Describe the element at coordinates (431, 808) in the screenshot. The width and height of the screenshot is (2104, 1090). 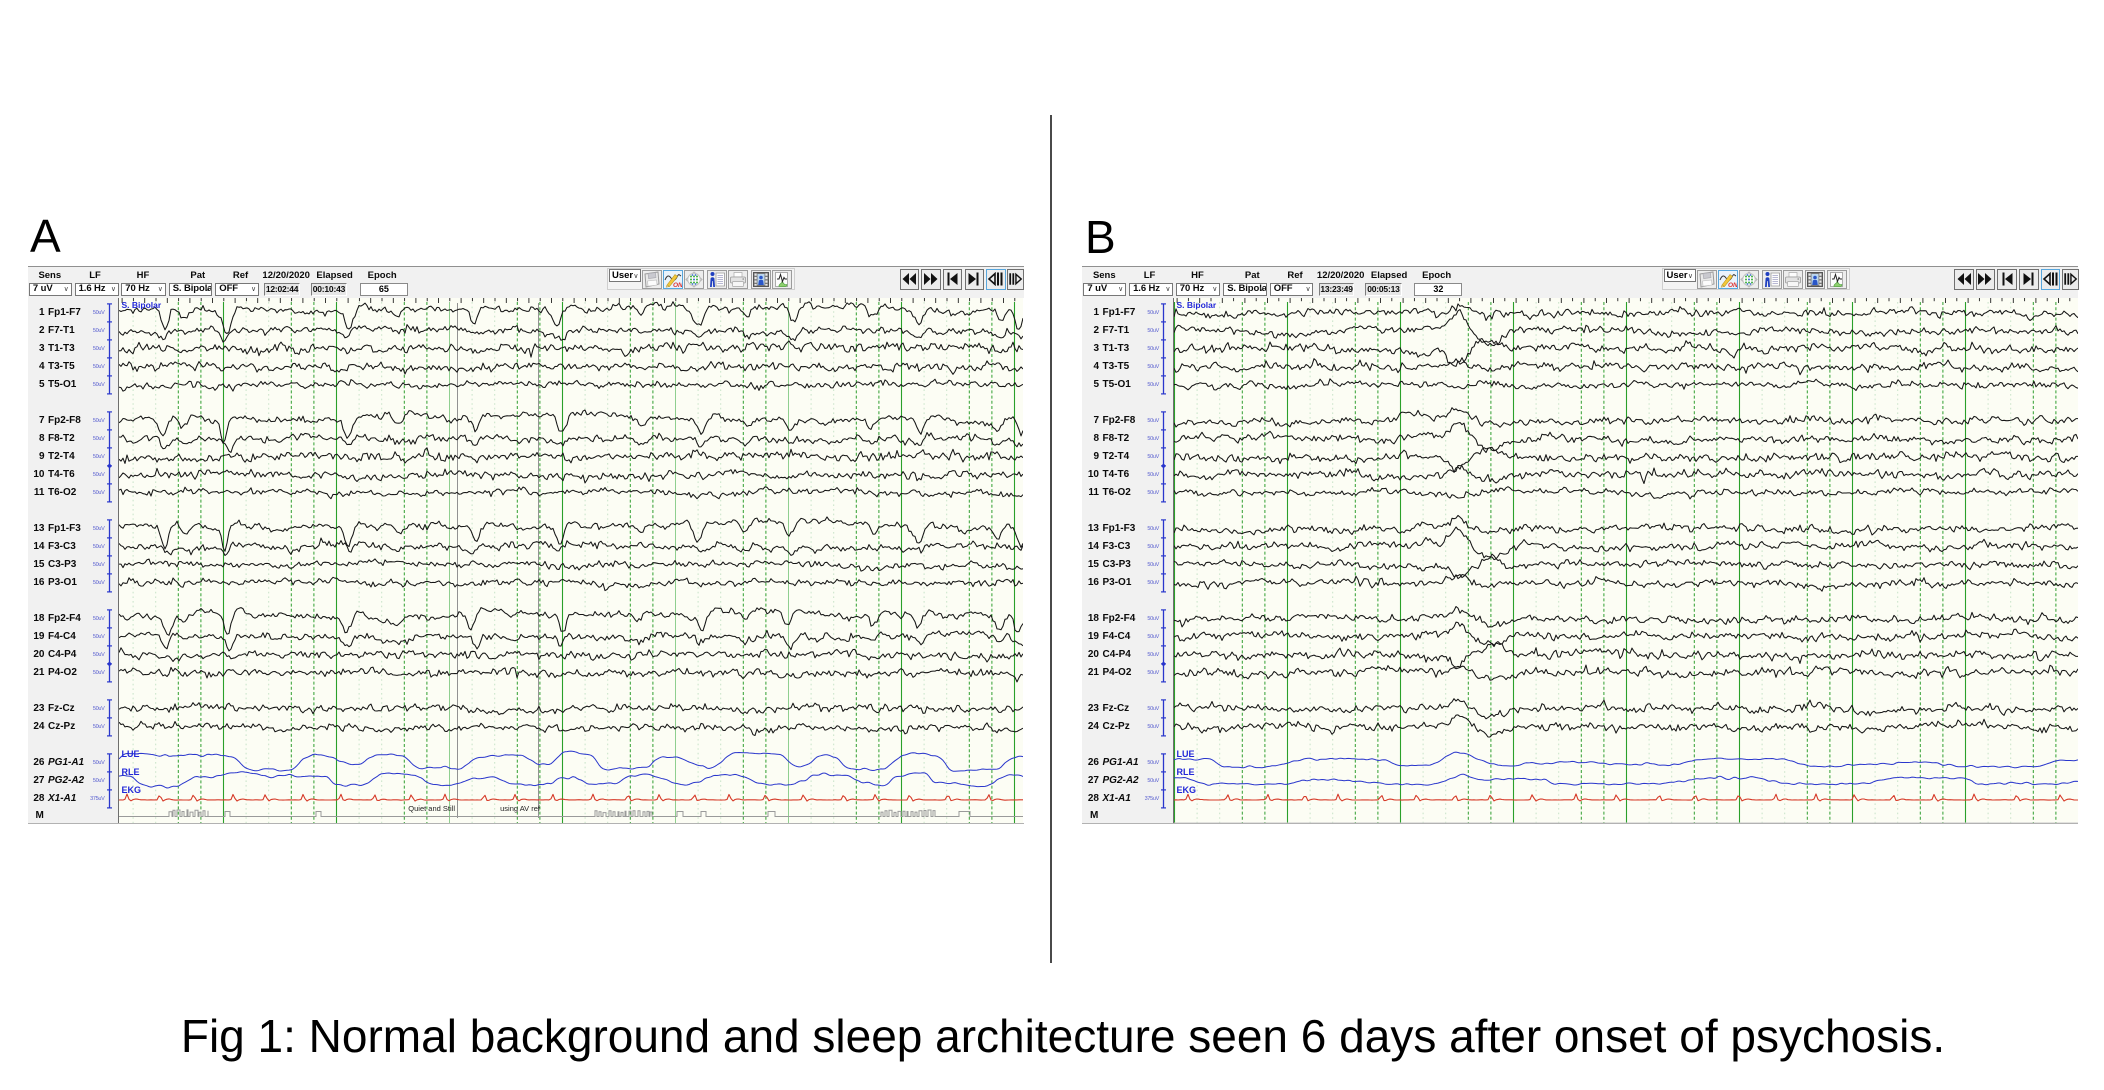
I see `svg-text: Quiet and Still` at that location.